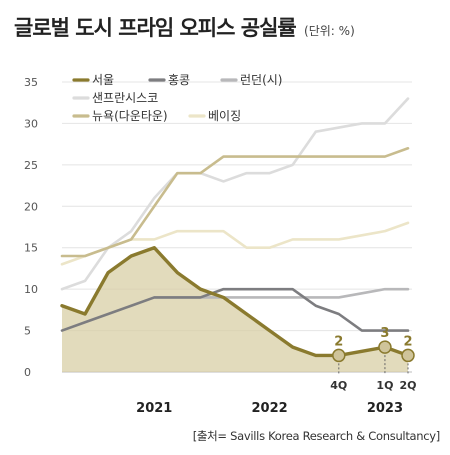  I want to click on y-tick-label: 5, so click(27, 331).